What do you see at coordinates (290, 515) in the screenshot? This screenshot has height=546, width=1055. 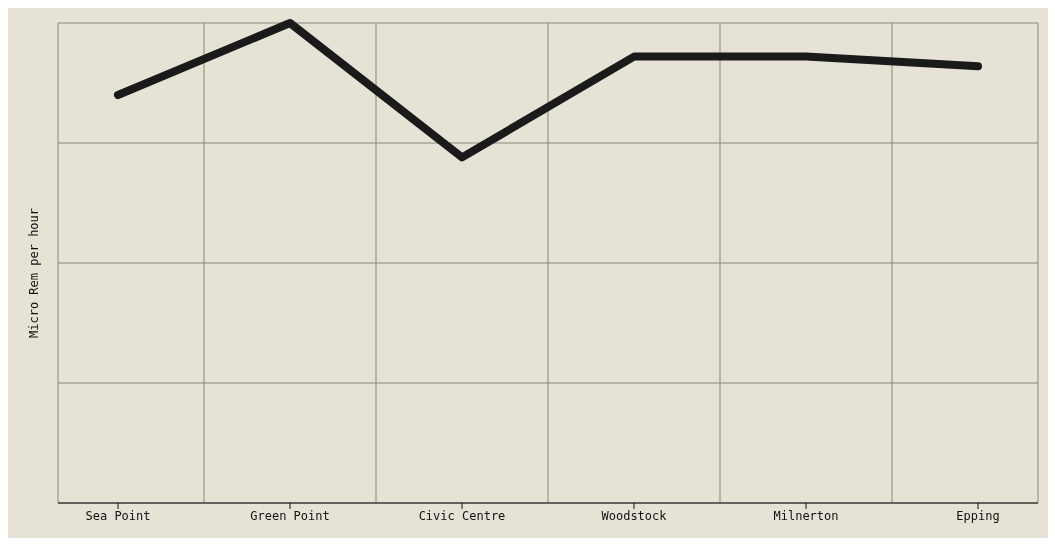 I see `x-tick-label: Green Point` at bounding box center [290, 515].